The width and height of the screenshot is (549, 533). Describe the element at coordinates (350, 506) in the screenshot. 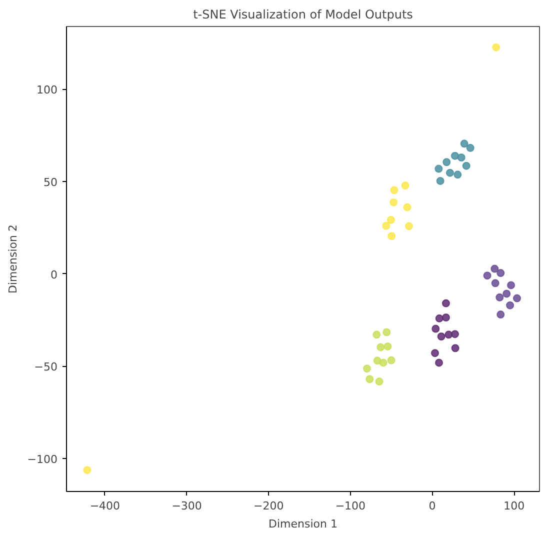

I see `x-tick-label: −100` at that location.